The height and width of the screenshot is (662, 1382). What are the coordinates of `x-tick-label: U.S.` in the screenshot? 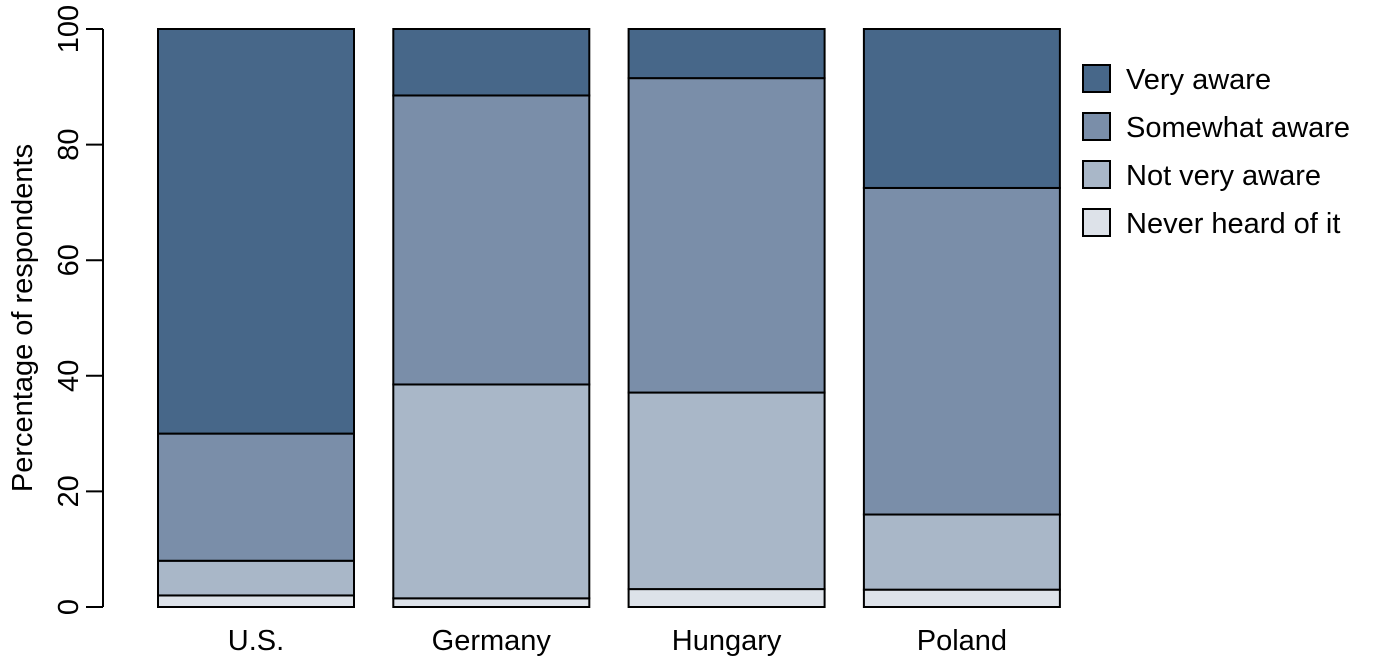 It's located at (256, 641).